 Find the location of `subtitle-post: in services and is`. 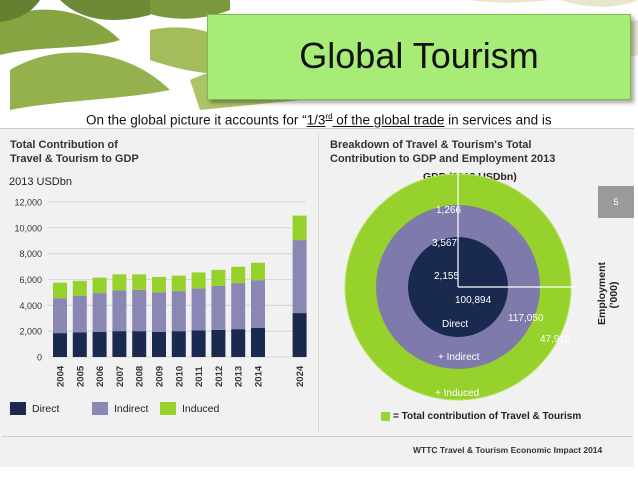

subtitle-post: in services and is is located at coordinates (498, 120).